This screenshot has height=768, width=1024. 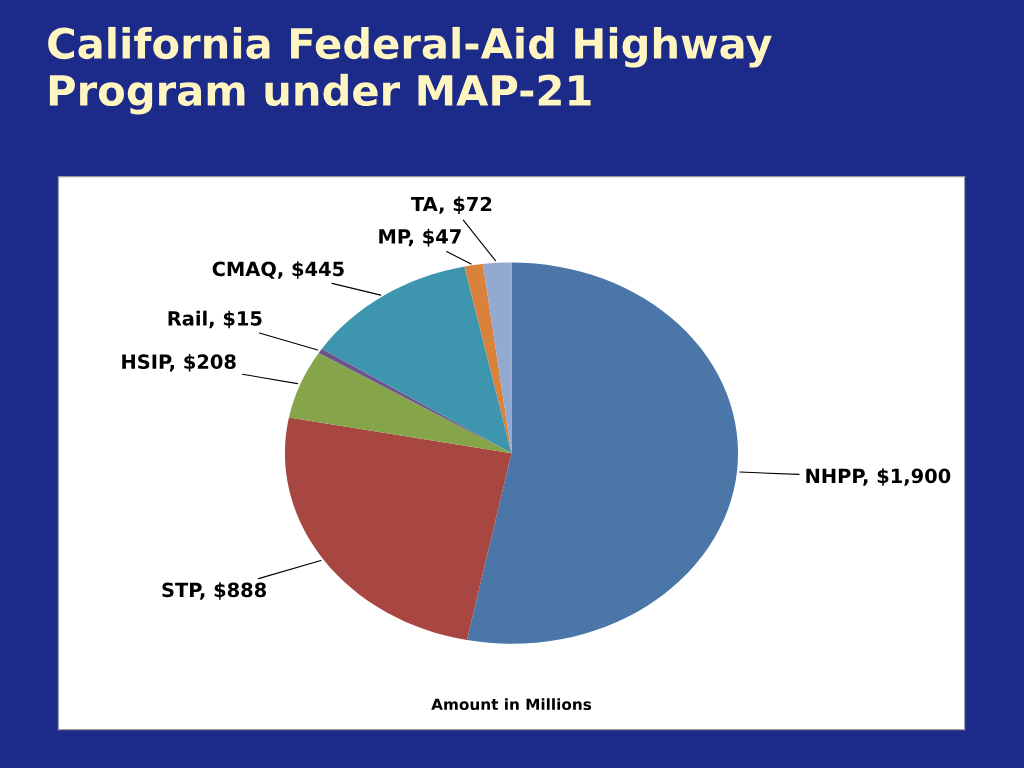 I want to click on slice-label: STP, $888, so click(x=214, y=591).